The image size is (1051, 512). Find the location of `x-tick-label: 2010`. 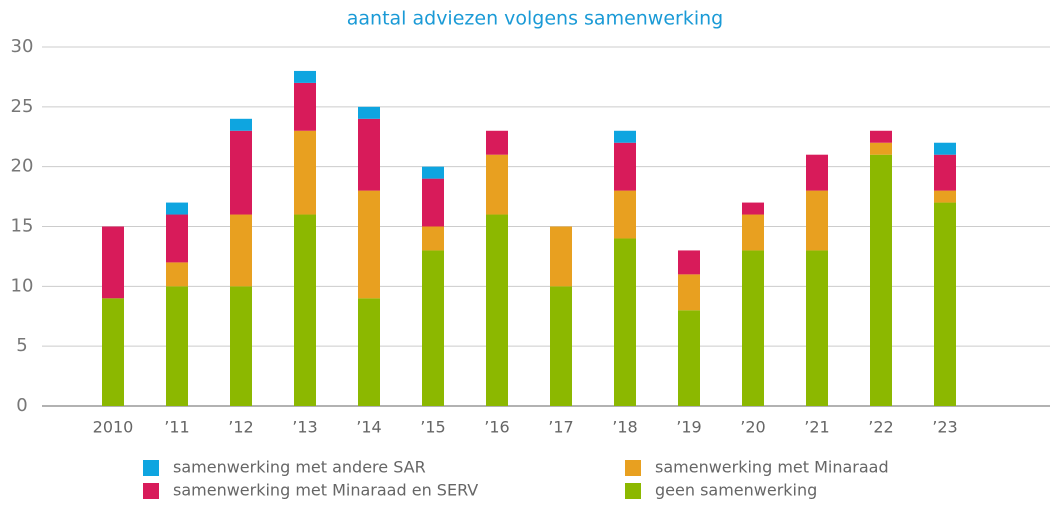

x-tick-label: 2010 is located at coordinates (113, 427).